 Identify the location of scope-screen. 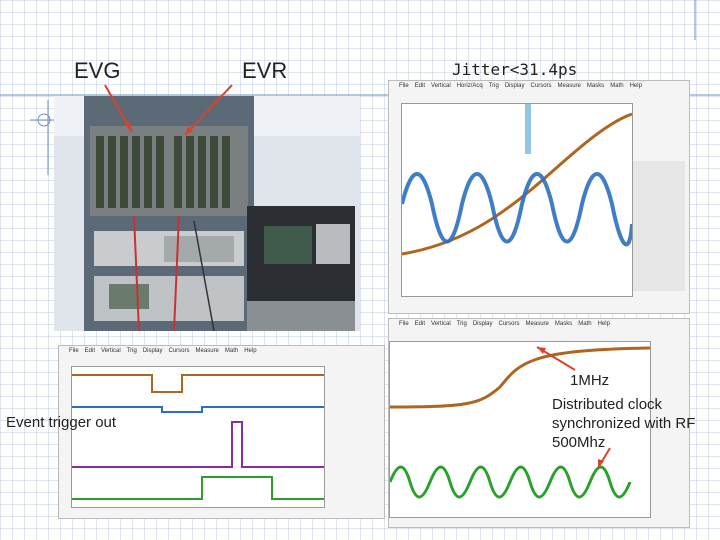
(517, 200).